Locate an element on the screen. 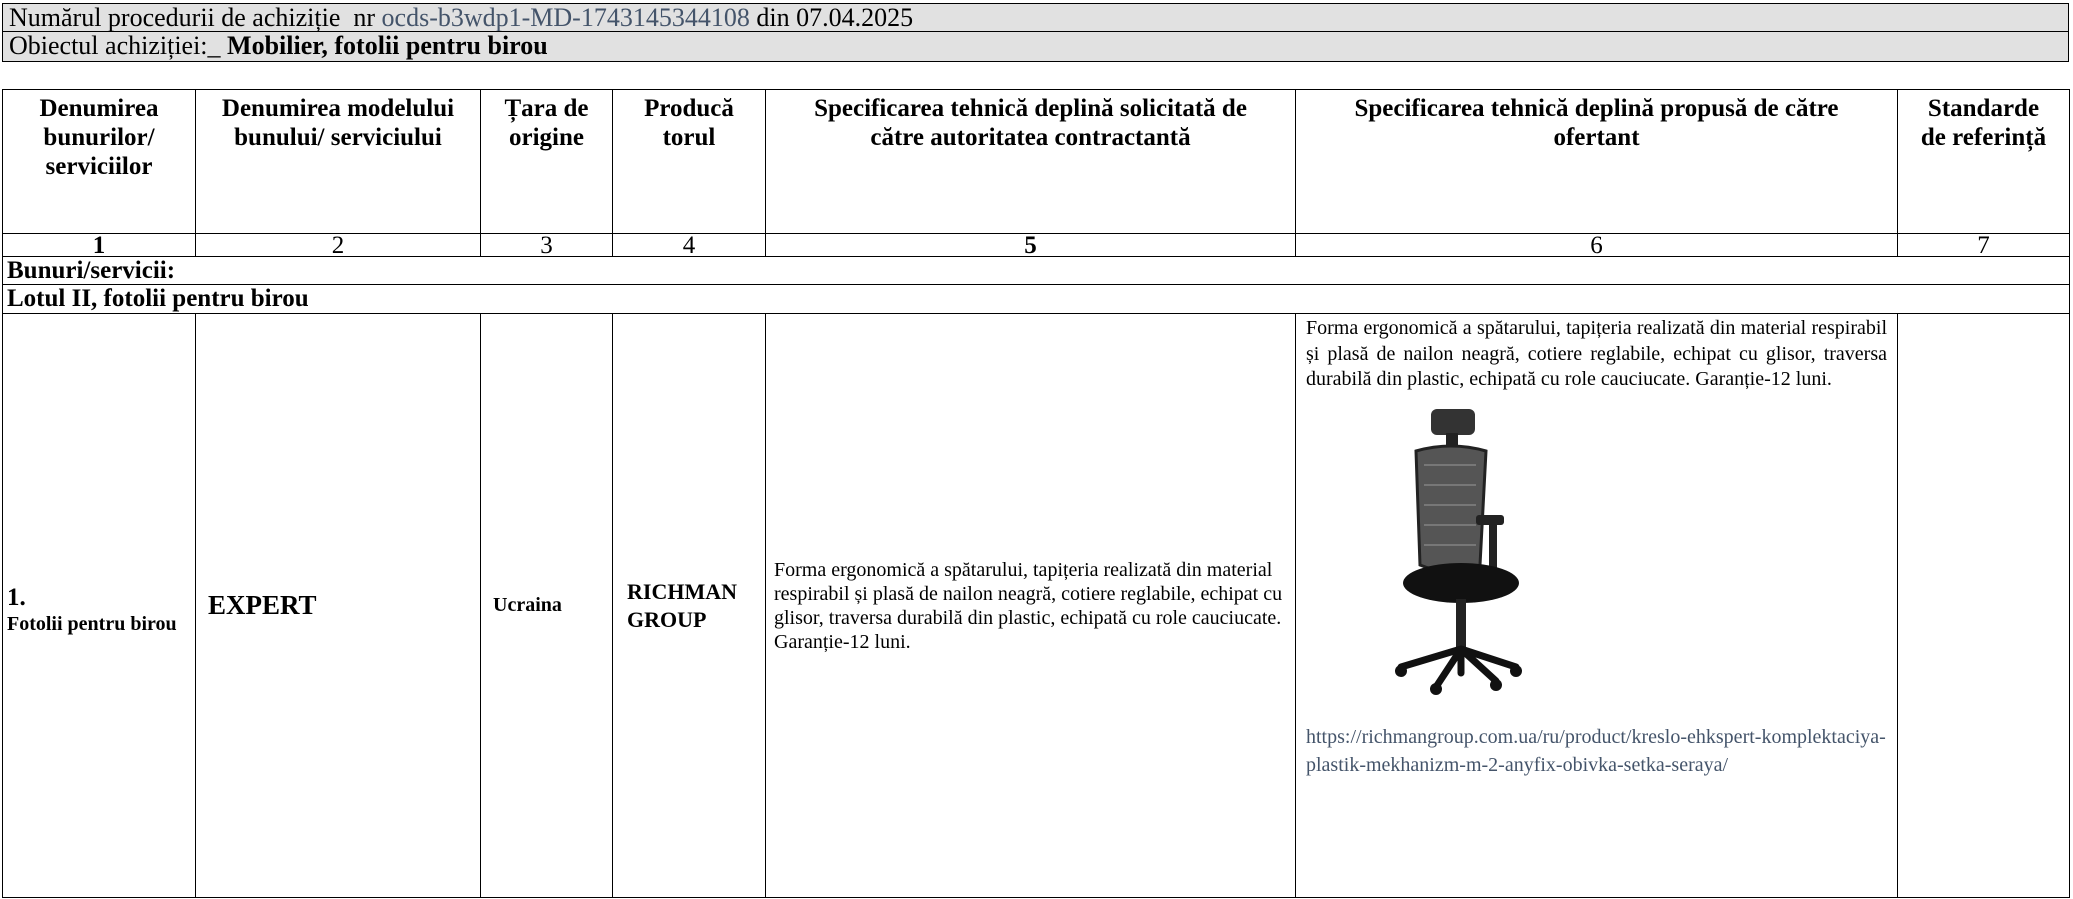 This screenshot has height=899, width=2073. label: Numărul procedurii de achiziție nr is located at coordinates (192, 17).